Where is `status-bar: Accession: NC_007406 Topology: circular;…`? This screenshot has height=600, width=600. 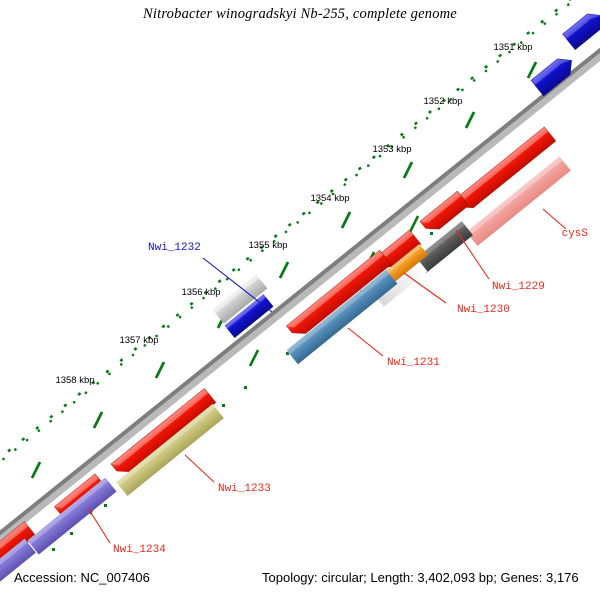
status-bar: Accession: NC_007406 Topology: circular;… is located at coordinates (300, 581).